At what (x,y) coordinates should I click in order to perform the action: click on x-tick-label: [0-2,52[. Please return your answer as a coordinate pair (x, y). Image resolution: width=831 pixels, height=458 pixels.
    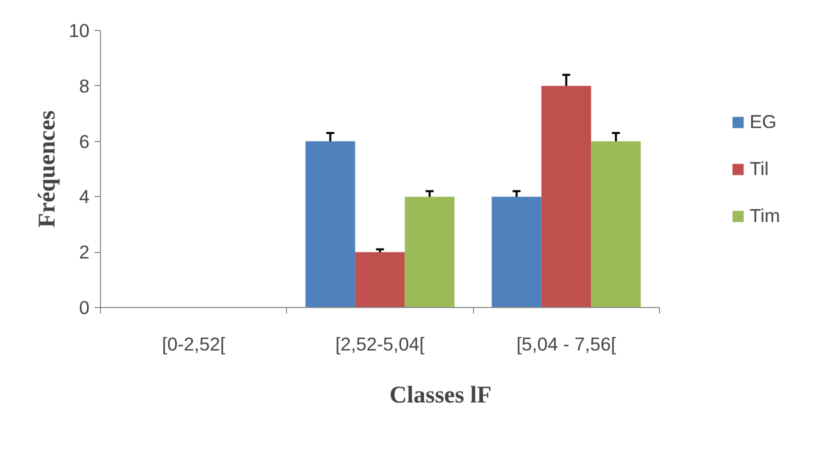
    Looking at the image, I should click on (194, 344).